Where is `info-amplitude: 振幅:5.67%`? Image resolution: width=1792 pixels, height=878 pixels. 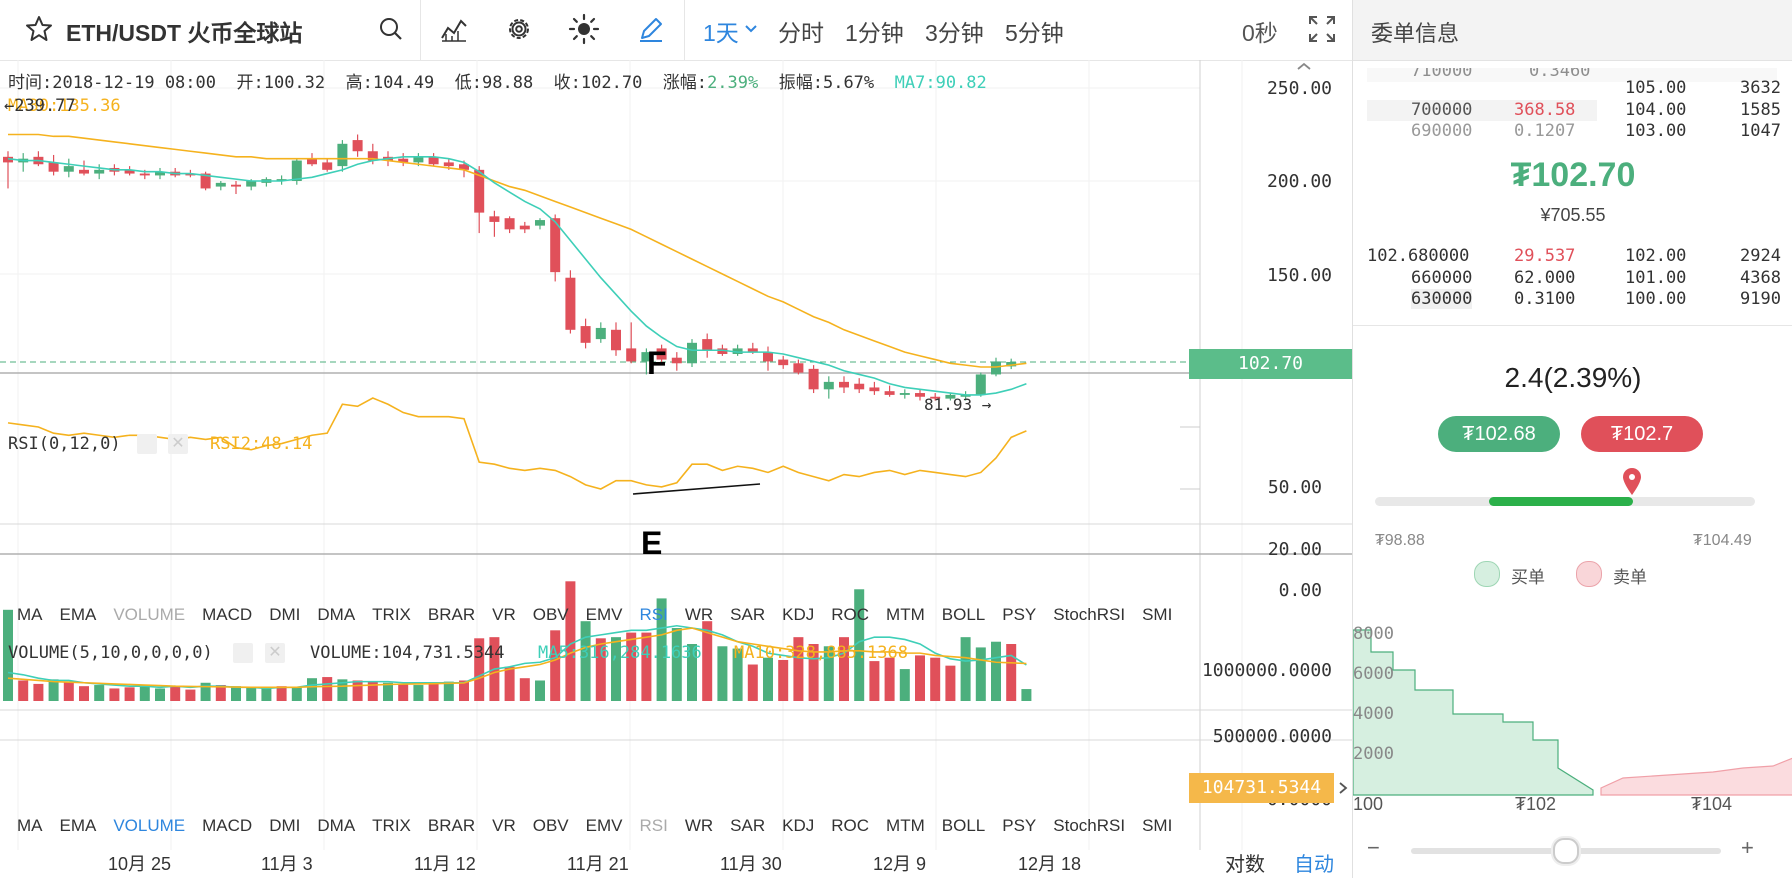
info-amplitude: 振幅:5.67% is located at coordinates (826, 83).